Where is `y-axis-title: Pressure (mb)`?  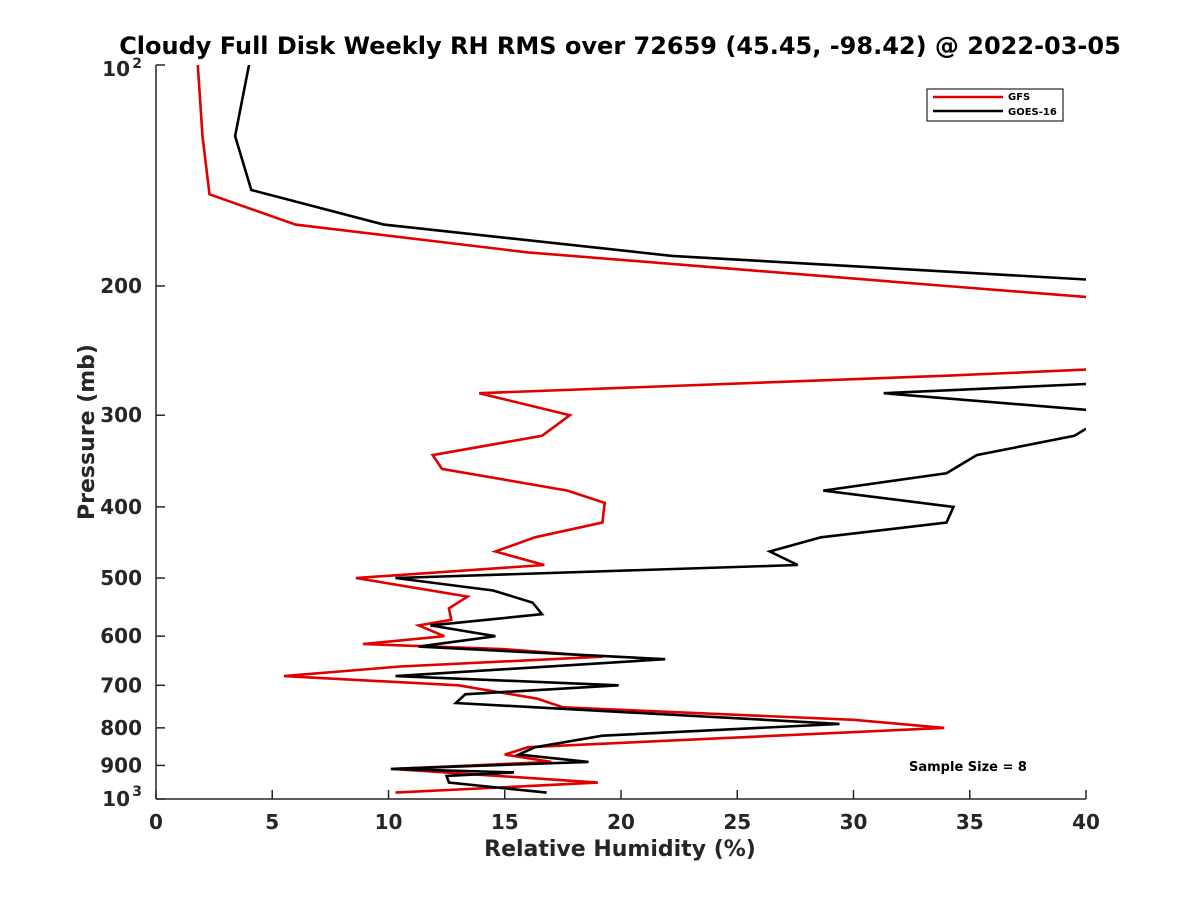
y-axis-title: Pressure (mb) is located at coordinates (87, 432).